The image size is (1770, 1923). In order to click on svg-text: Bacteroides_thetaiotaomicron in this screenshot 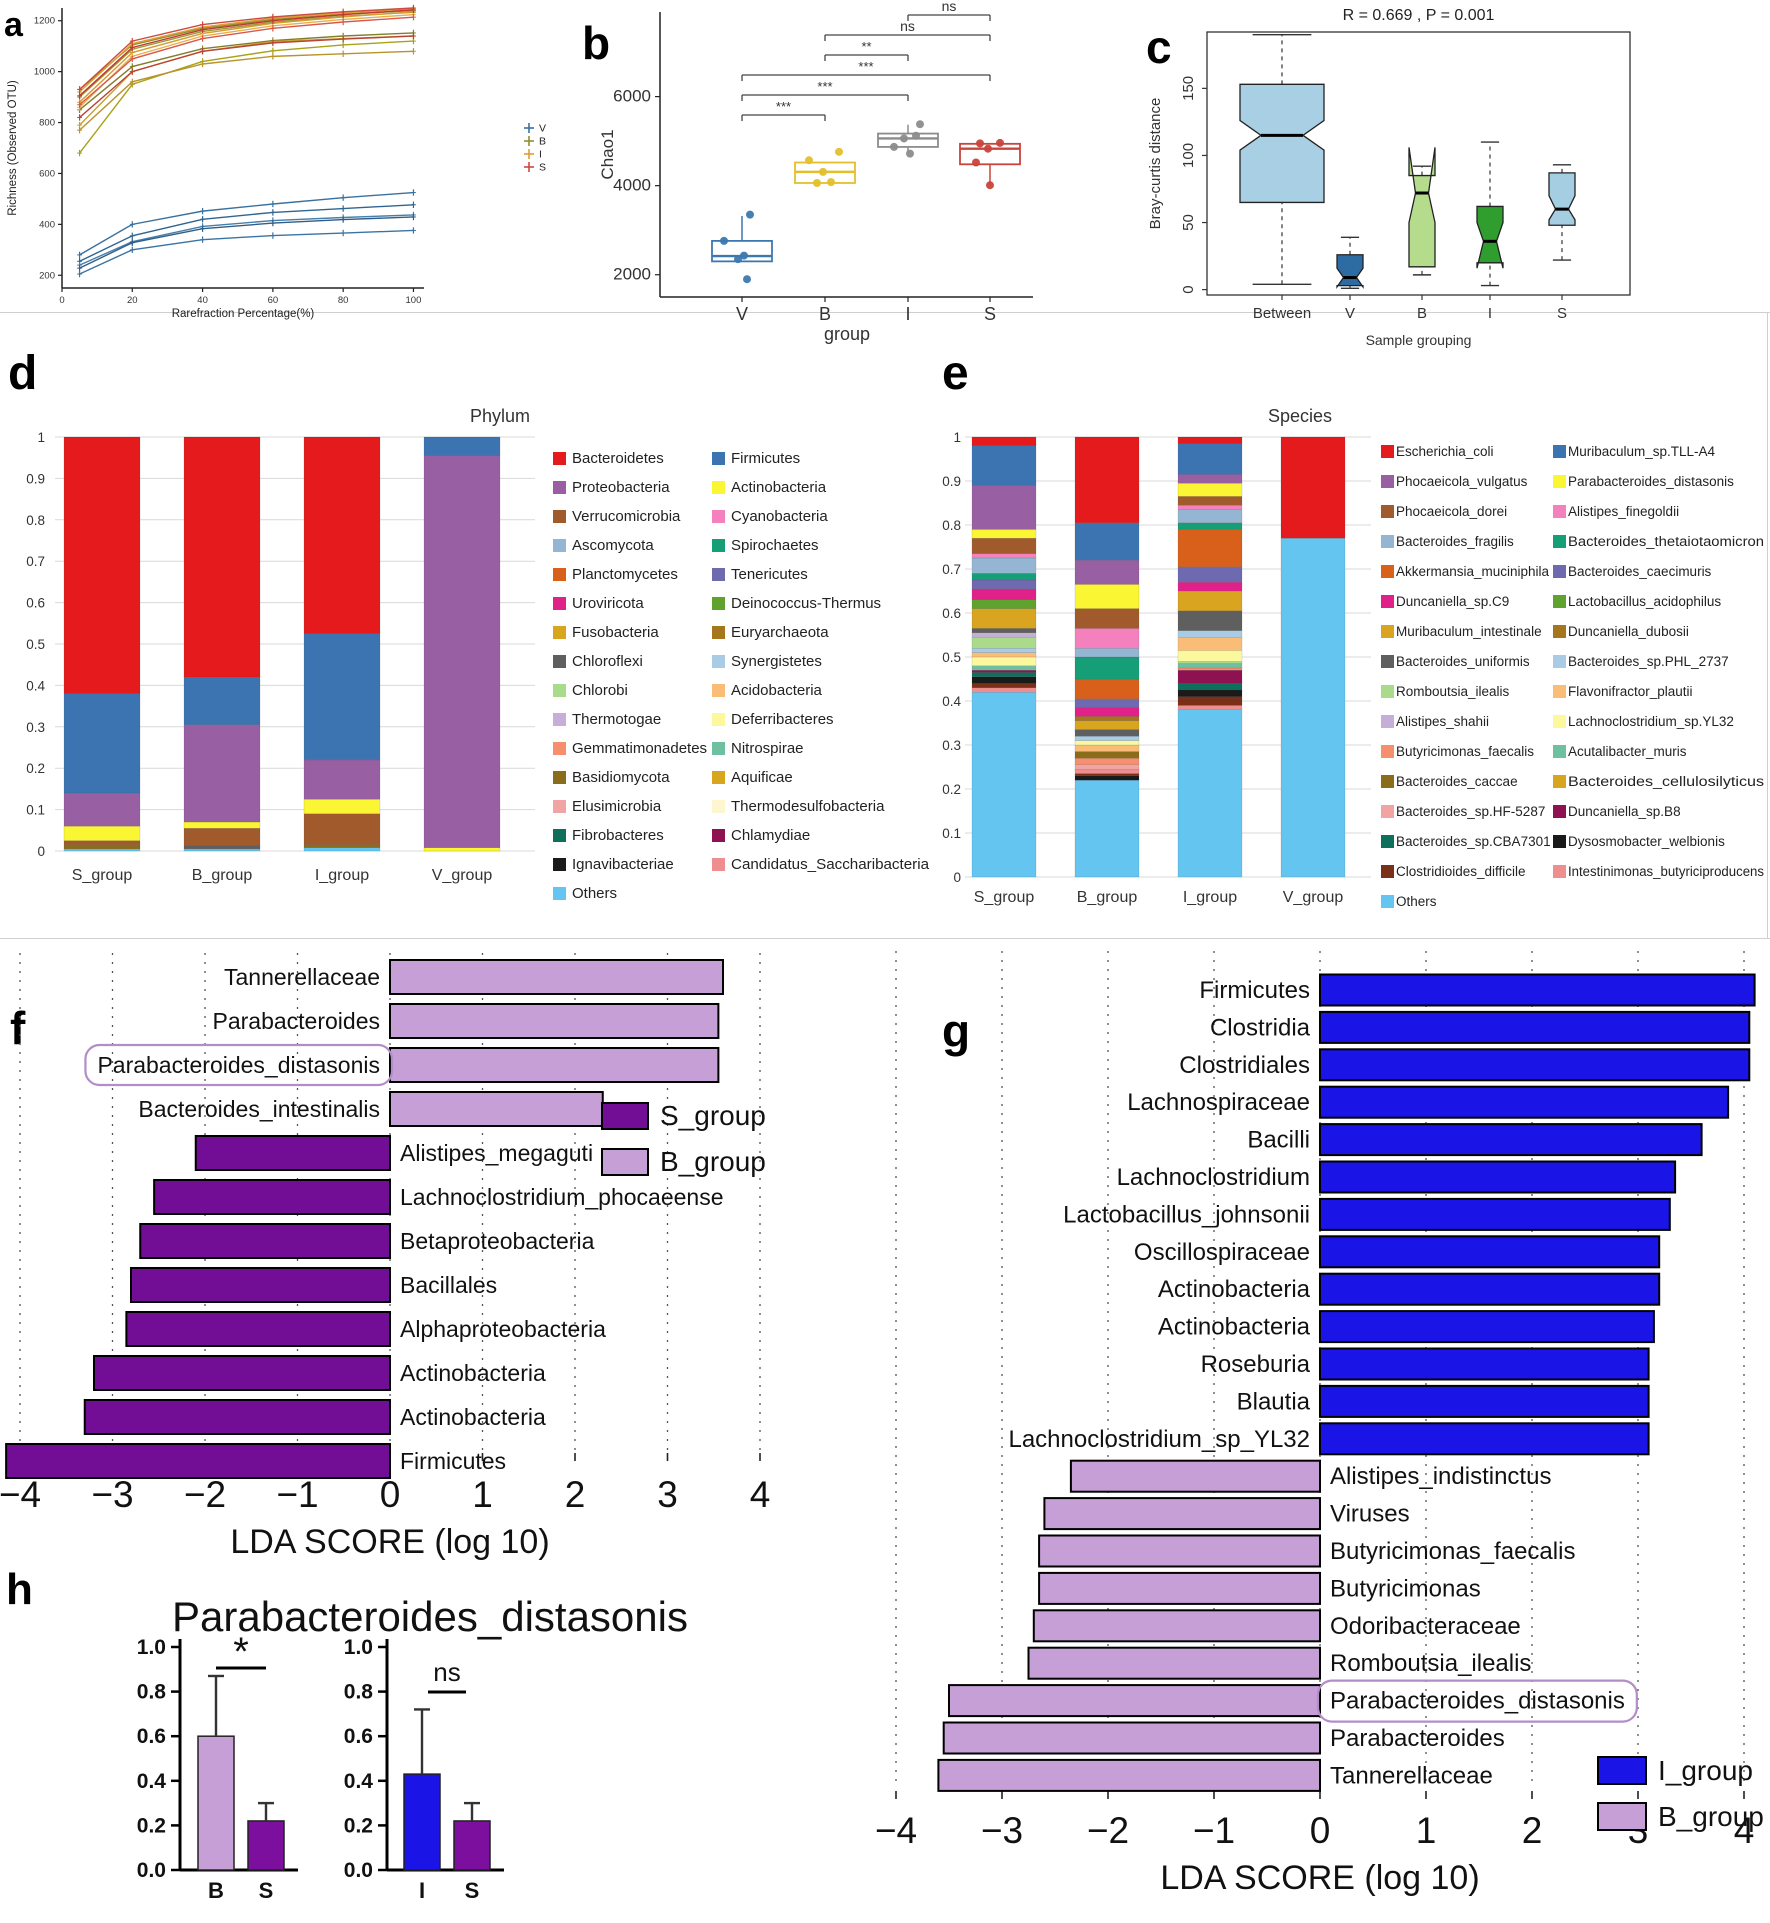, I will do `click(1666, 541)`.